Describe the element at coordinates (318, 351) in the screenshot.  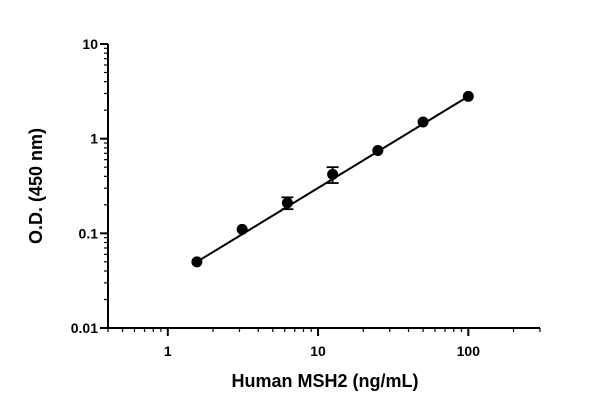
I see `x-tick-label: 10` at that location.